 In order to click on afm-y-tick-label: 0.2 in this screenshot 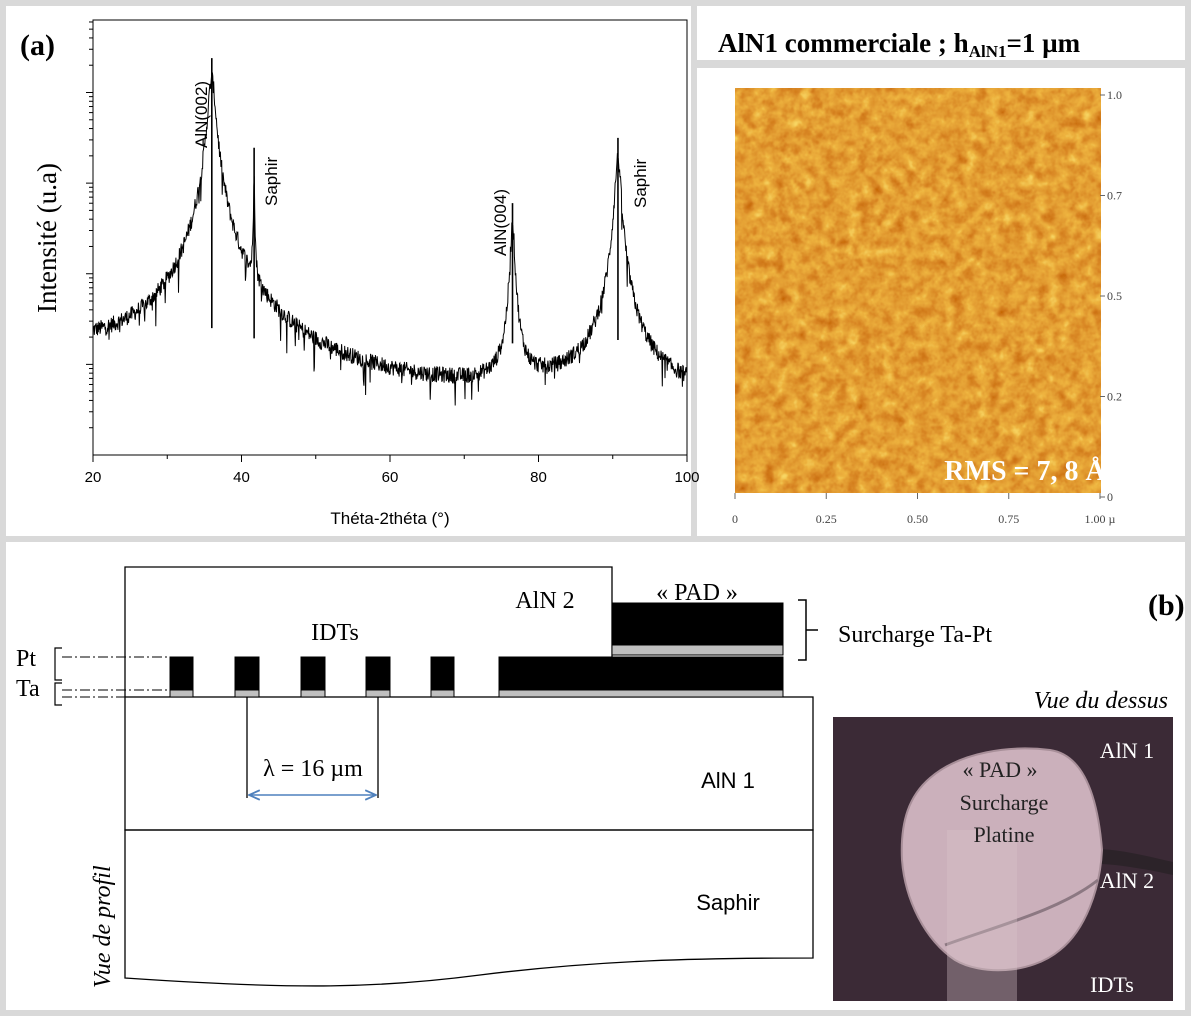, I will do `click(1114, 397)`.